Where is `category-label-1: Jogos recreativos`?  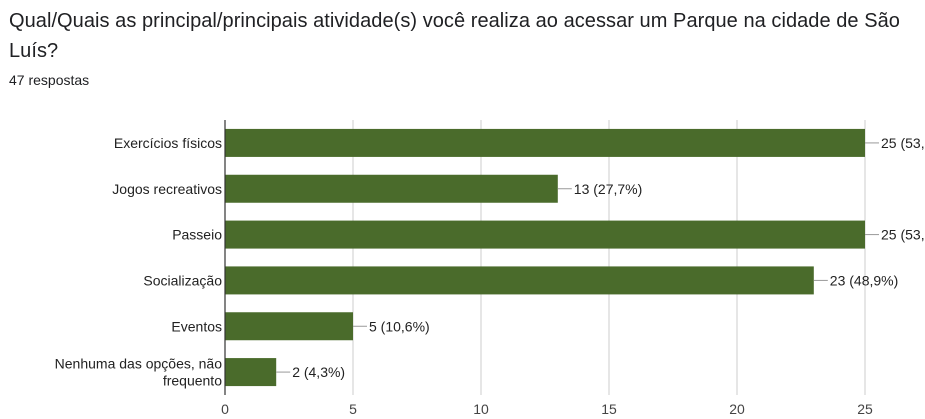 category-label-1: Jogos recreativos is located at coordinates (167, 189).